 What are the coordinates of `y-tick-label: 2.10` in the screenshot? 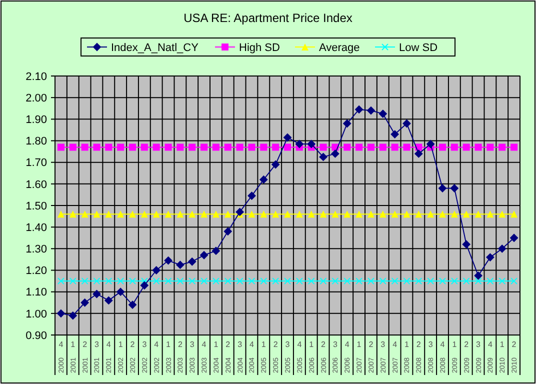 It's located at (36, 76).